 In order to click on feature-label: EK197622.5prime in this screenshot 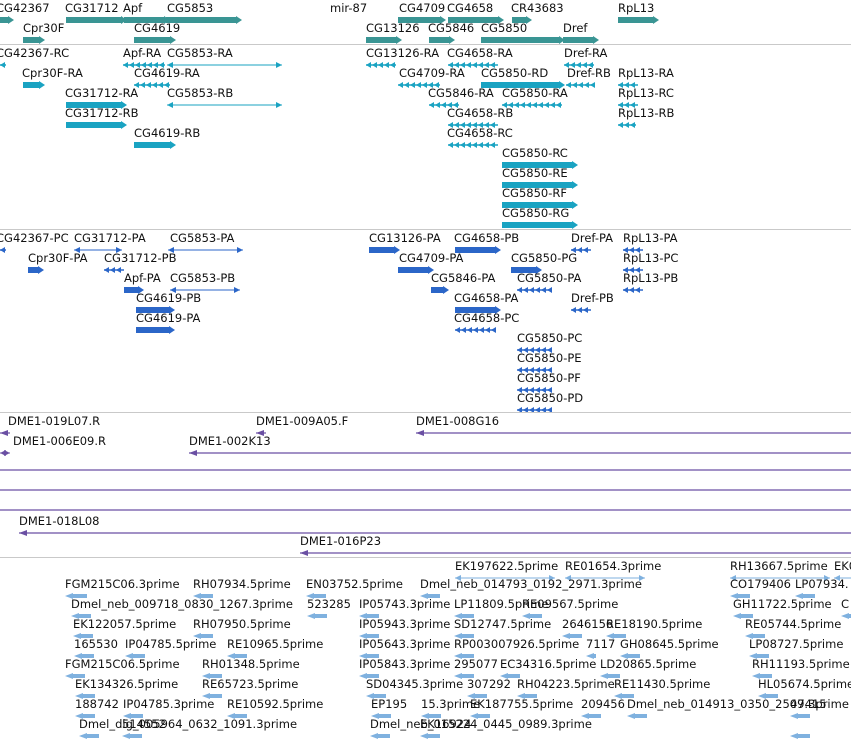, I will do `click(507, 566)`.